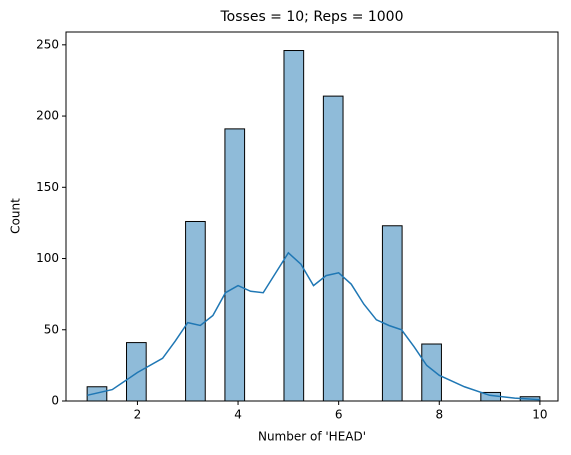 The image size is (571, 455). Describe the element at coordinates (238, 415) in the screenshot. I see `x-tick-label: 4` at that location.